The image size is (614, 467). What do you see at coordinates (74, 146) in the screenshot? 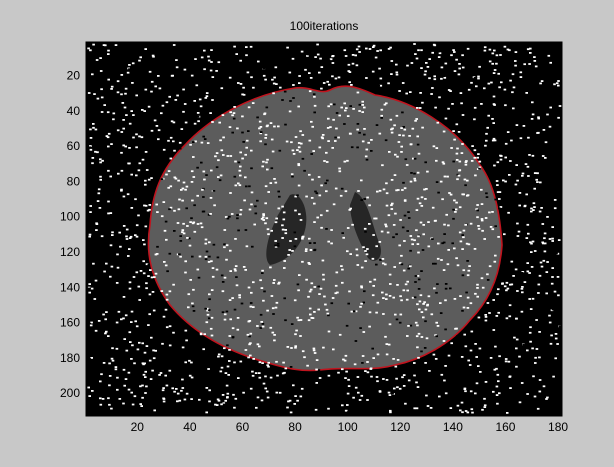
I see `y-tick-label: 60` at bounding box center [74, 146].